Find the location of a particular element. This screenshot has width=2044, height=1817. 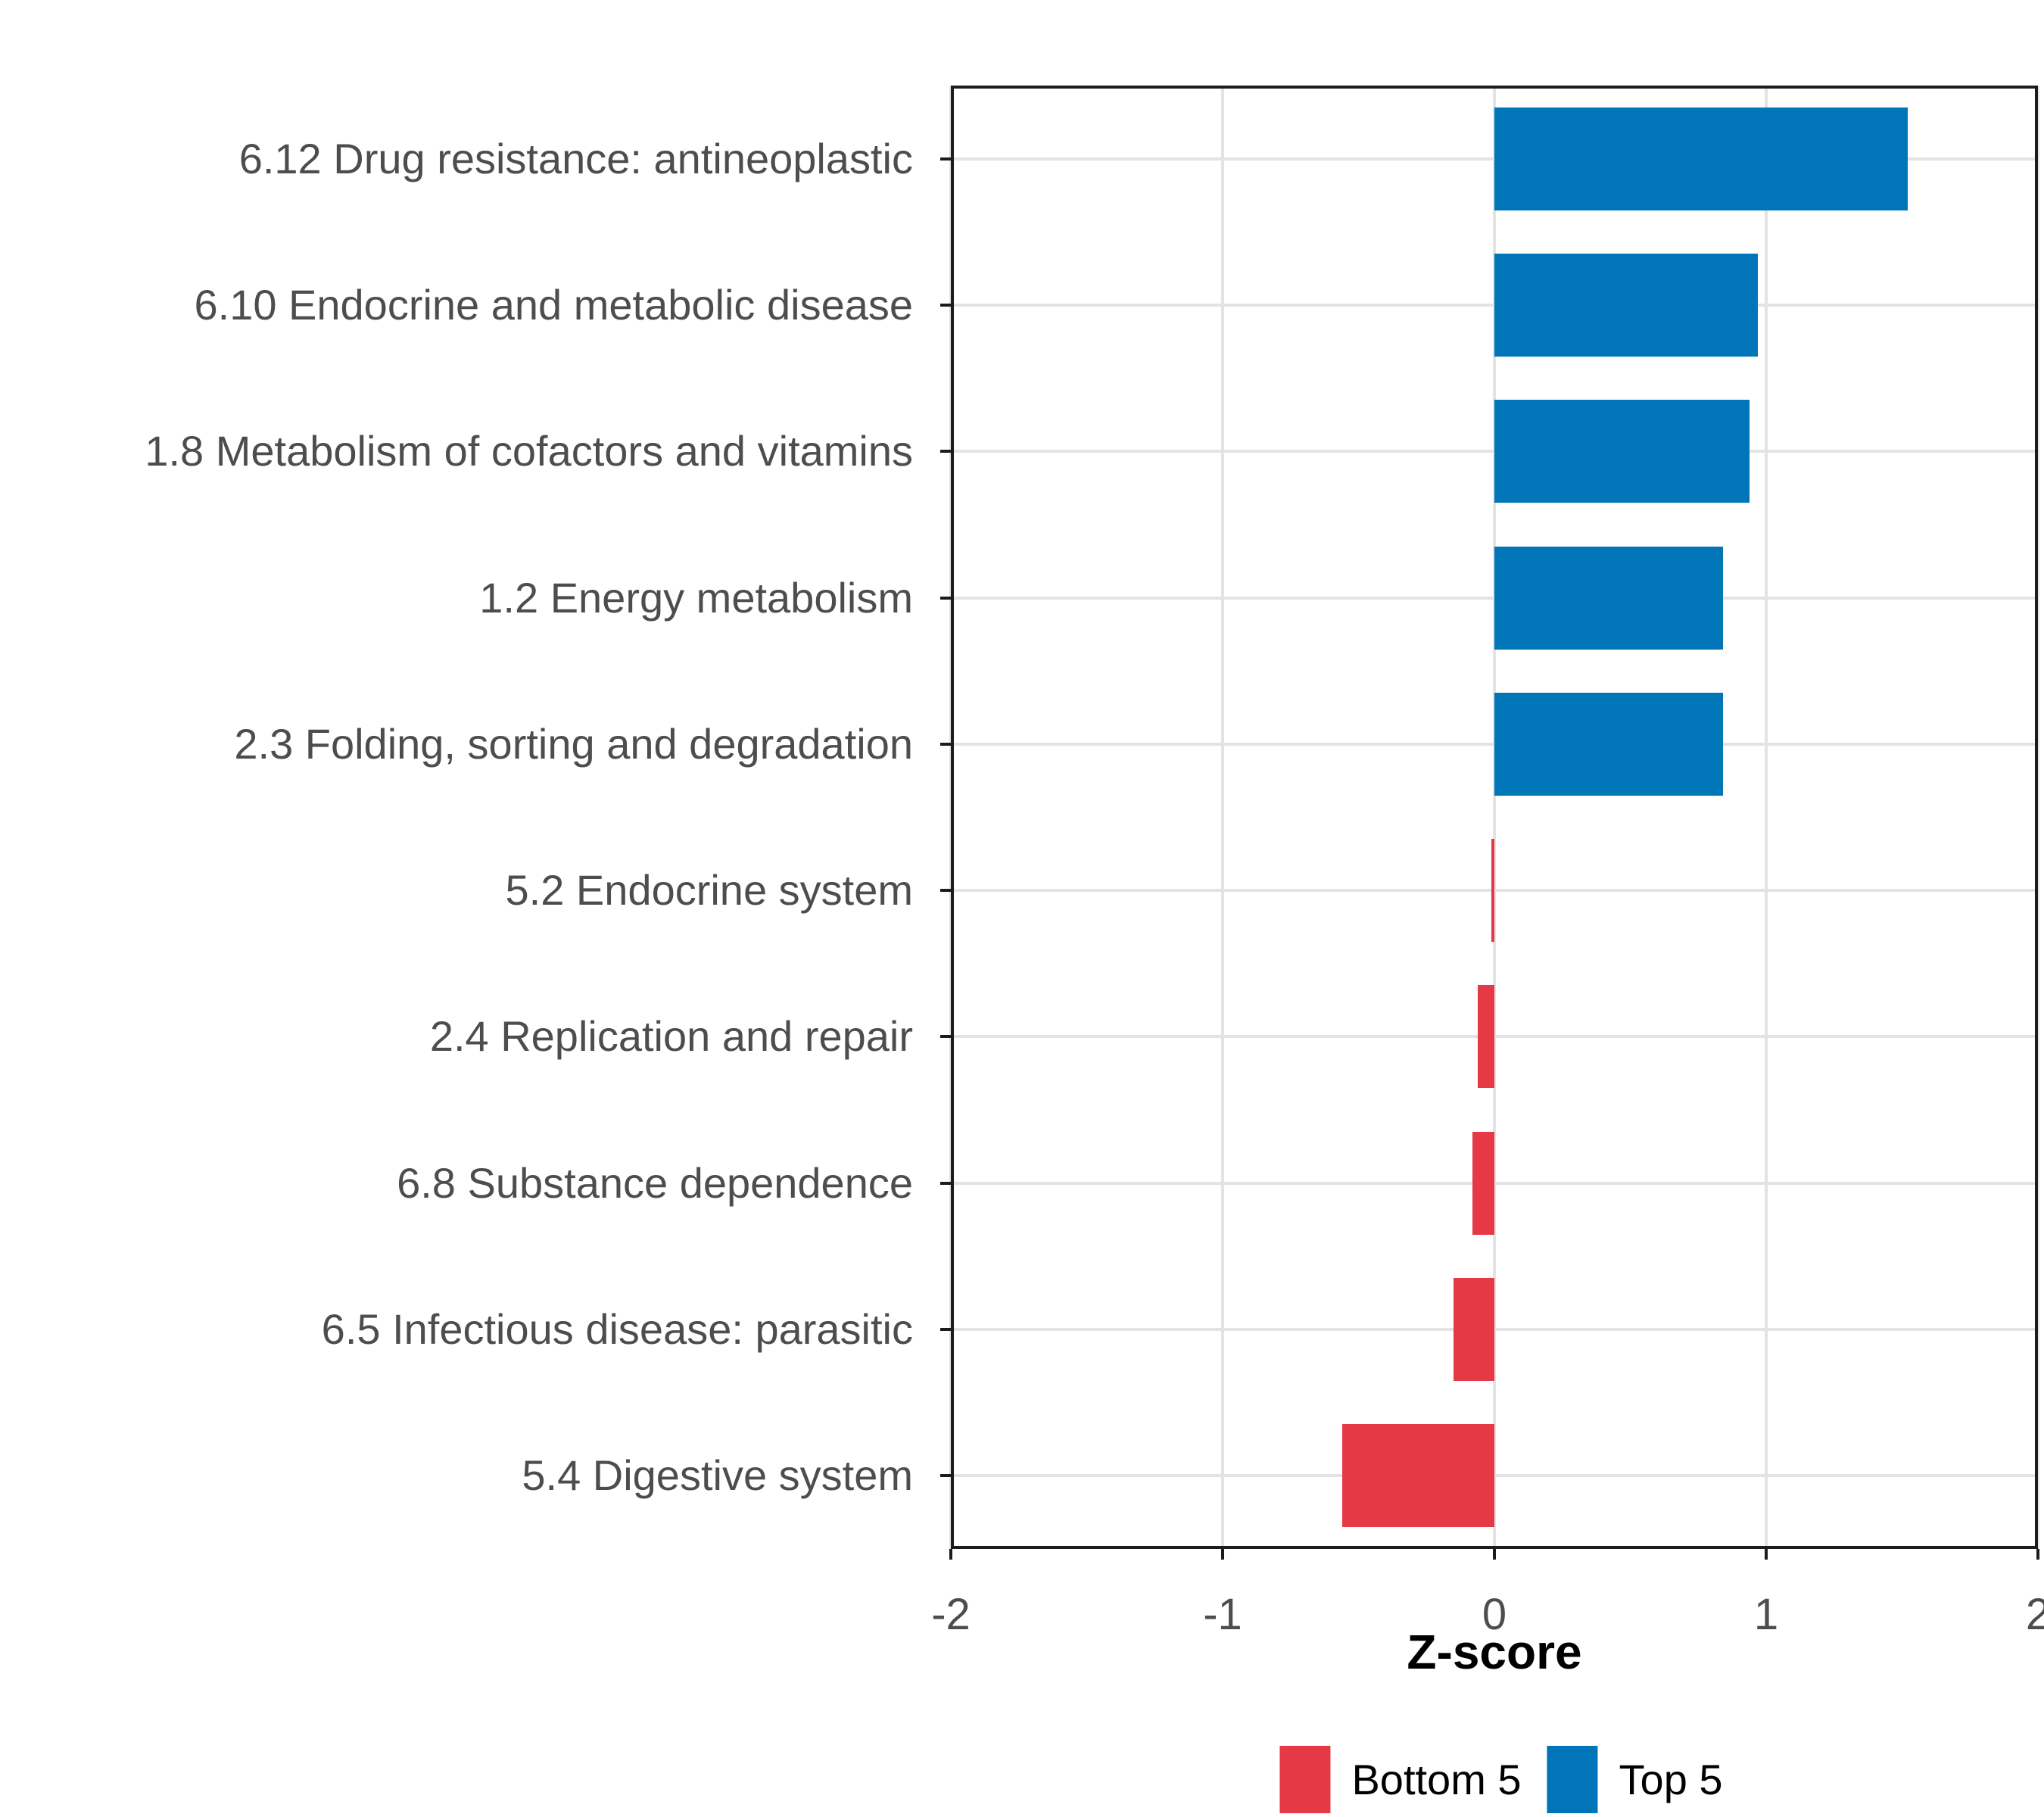

y-axis-label: 2.4 Replication and repair is located at coordinates (671, 1036).